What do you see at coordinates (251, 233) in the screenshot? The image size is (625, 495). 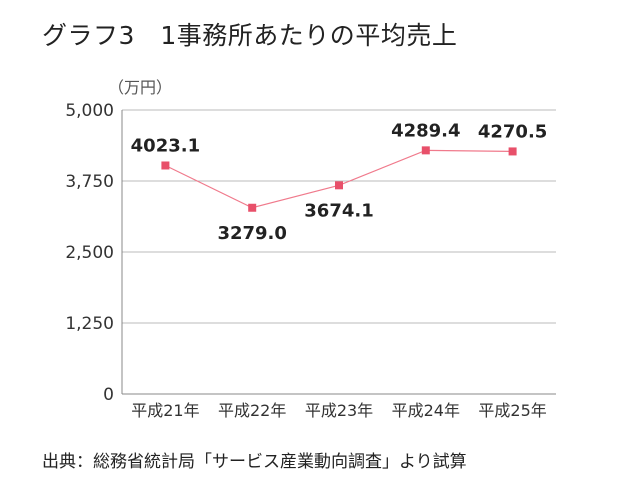 I see `data-label: 3279.0` at bounding box center [251, 233].